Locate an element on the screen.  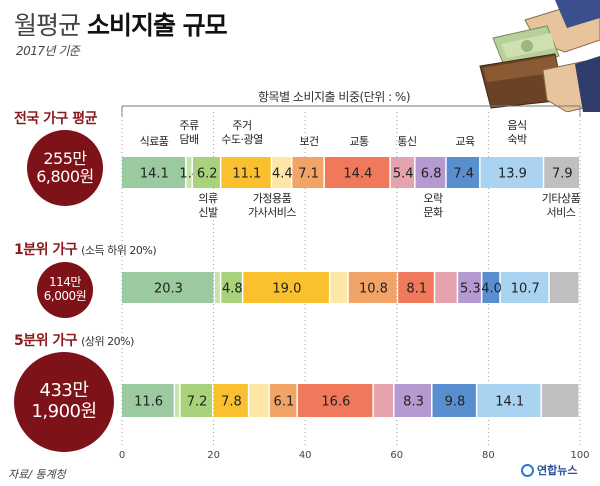
data-label: 6.1 is located at coordinates (284, 402).